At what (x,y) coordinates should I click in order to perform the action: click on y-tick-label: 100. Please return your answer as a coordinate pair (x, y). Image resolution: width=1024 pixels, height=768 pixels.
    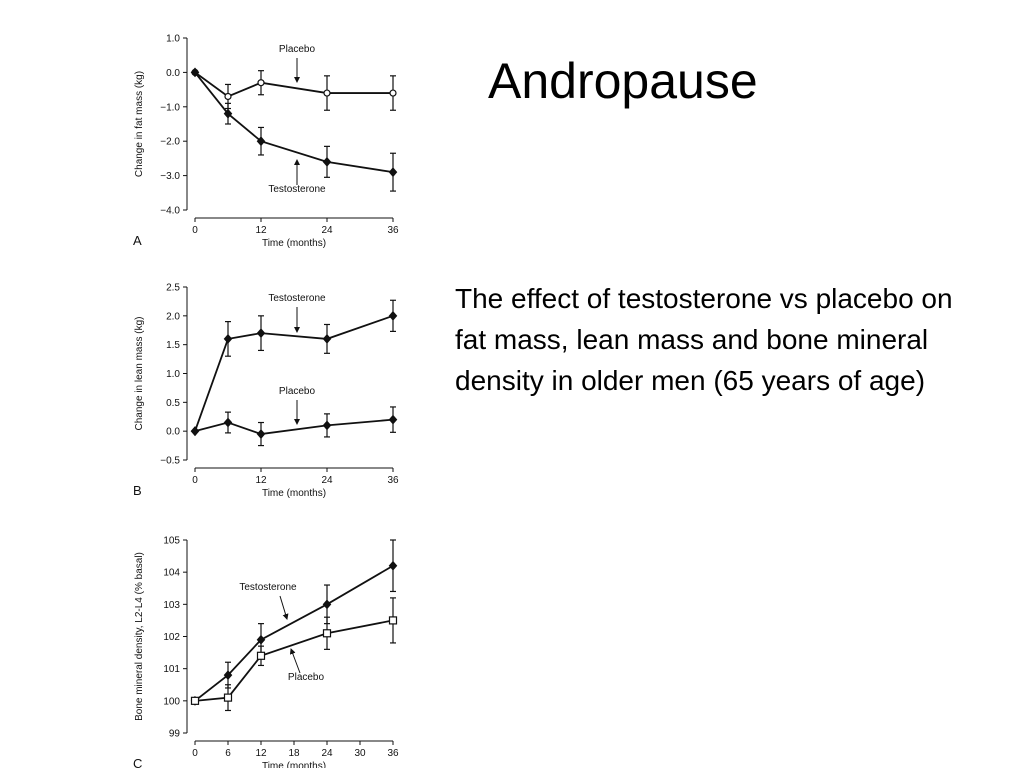
    Looking at the image, I should click on (171, 701).